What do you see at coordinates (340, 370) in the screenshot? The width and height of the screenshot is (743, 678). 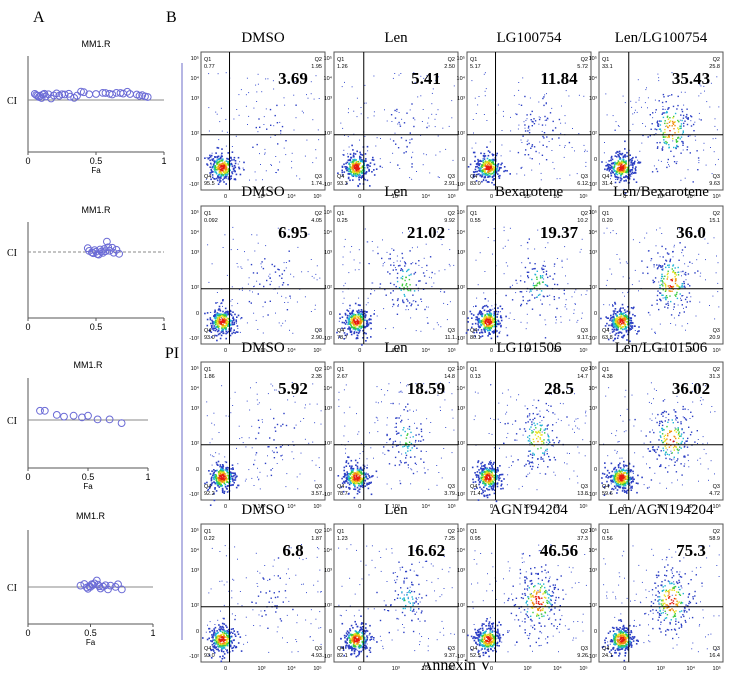 I see `flow-q1-label: Q1` at bounding box center [340, 370].